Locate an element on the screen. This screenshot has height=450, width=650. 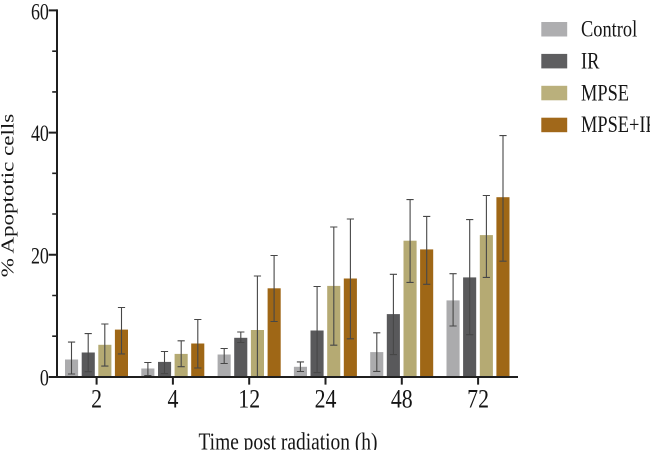
svg-text: 24 is located at coordinates (326, 400).